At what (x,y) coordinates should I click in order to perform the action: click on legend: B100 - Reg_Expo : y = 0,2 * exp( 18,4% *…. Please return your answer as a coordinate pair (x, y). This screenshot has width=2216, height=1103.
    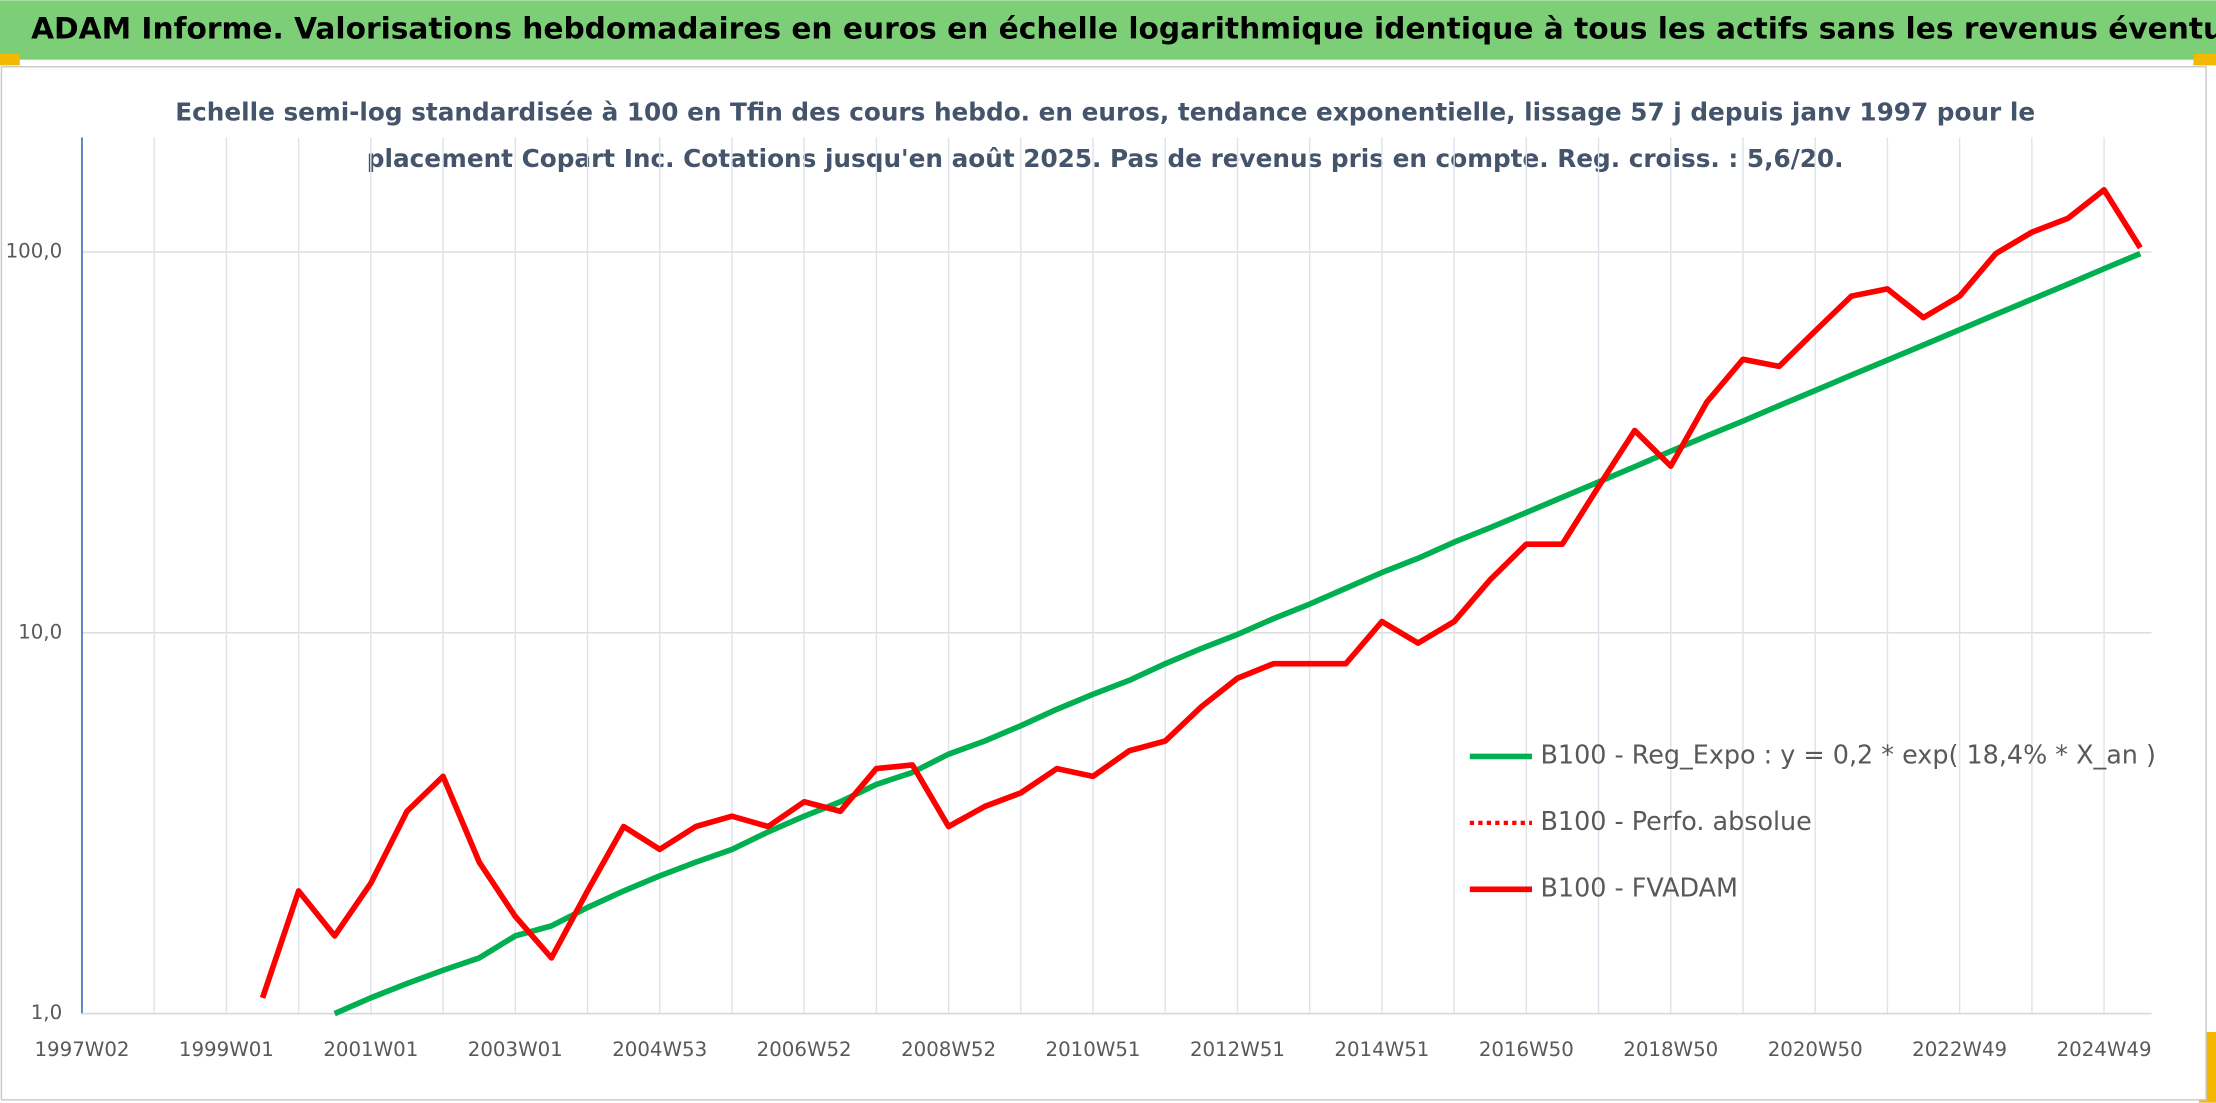
    Looking at the image, I should click on (1812, 820).